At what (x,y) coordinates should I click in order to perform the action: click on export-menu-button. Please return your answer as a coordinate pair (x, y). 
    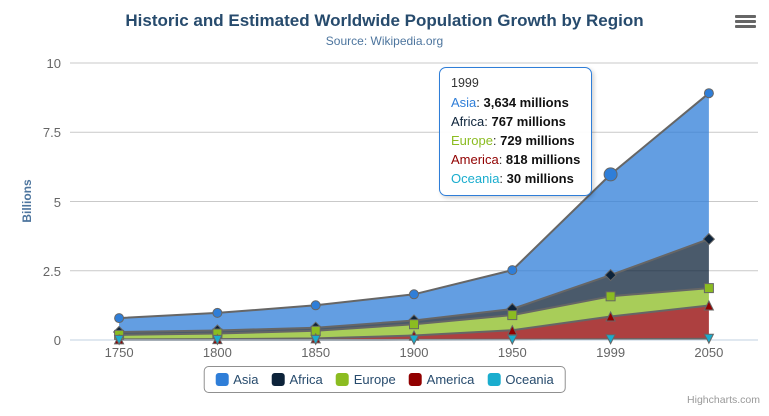
    Looking at the image, I should click on (746, 22).